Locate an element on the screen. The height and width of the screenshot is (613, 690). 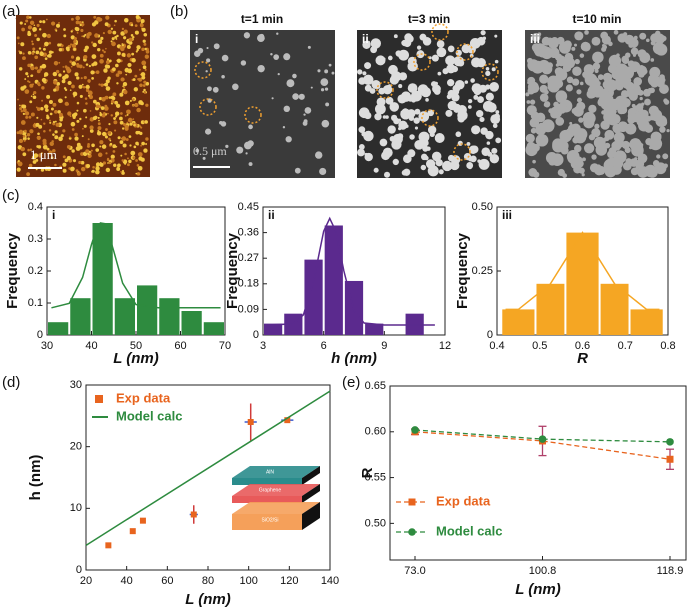
legend-label: Model calc is located at coordinates (469, 530).